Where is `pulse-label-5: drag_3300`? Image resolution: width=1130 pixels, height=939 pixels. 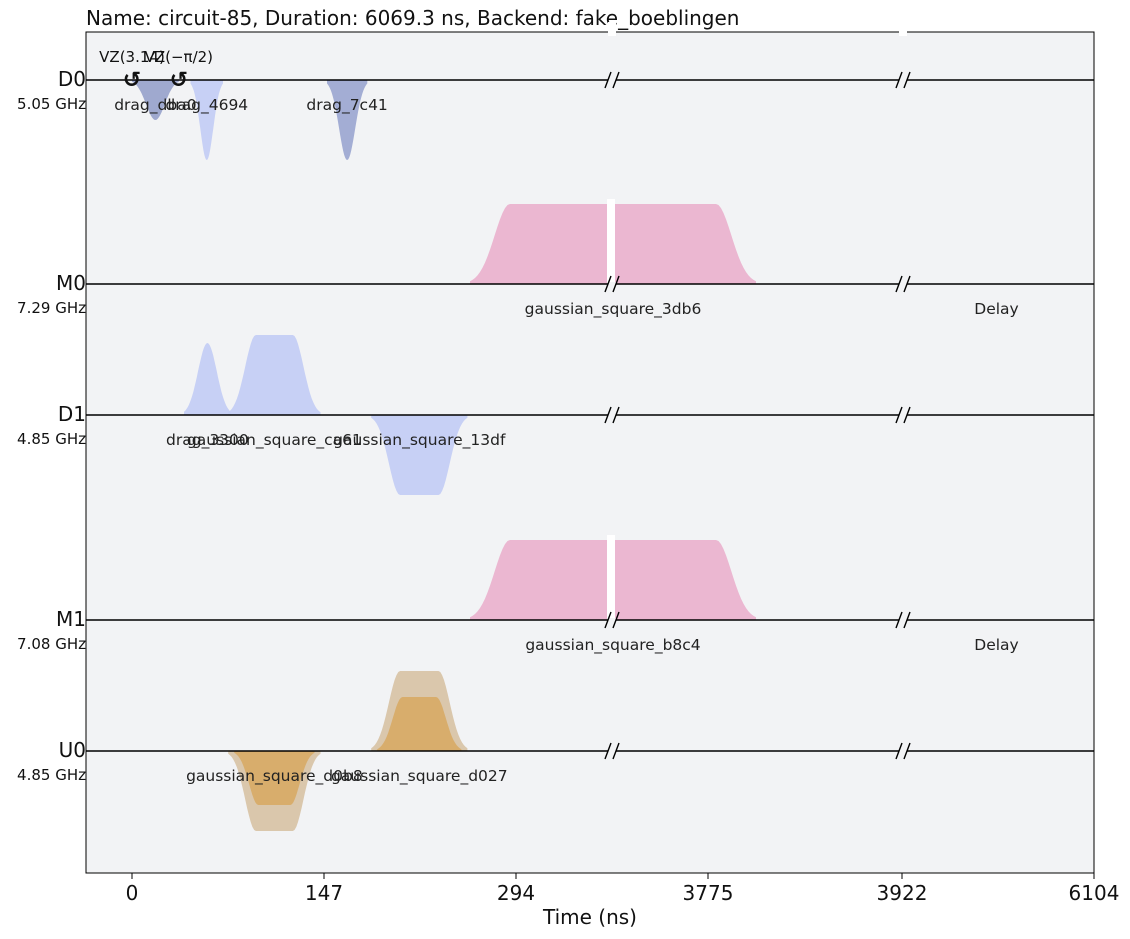
pulse-label-5: drag_3300 is located at coordinates (207, 440).